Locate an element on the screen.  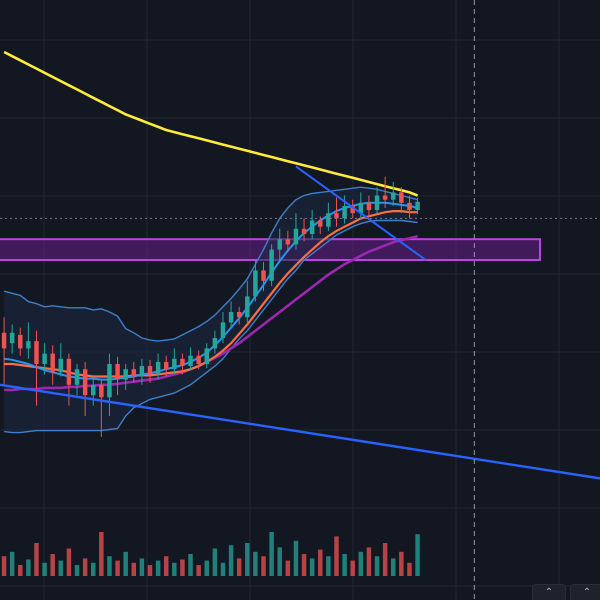
scroll-right-button: ⌃ is located at coordinates (585, 592).